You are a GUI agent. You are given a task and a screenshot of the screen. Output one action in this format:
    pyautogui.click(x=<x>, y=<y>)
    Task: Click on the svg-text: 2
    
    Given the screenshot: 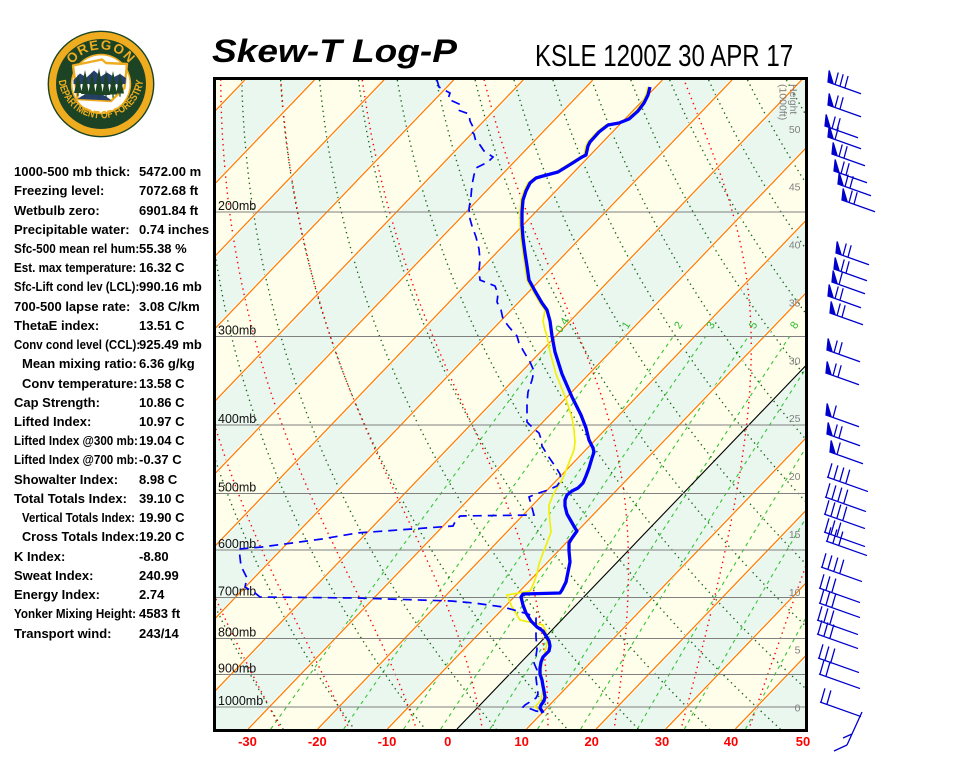 What is the action you would take?
    pyautogui.click(x=678, y=326)
    